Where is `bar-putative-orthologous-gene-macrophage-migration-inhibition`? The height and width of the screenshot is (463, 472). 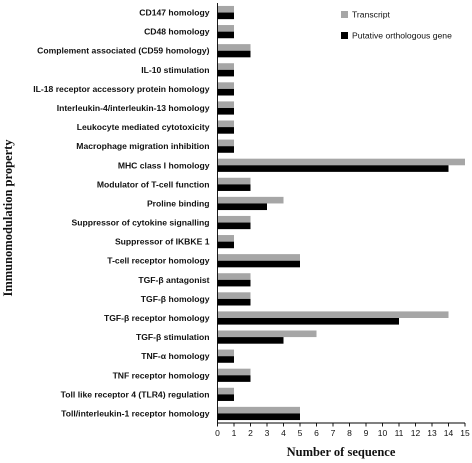
bar-putative-orthologous-gene-macrophage-migration-inhibition is located at coordinates (225, 149).